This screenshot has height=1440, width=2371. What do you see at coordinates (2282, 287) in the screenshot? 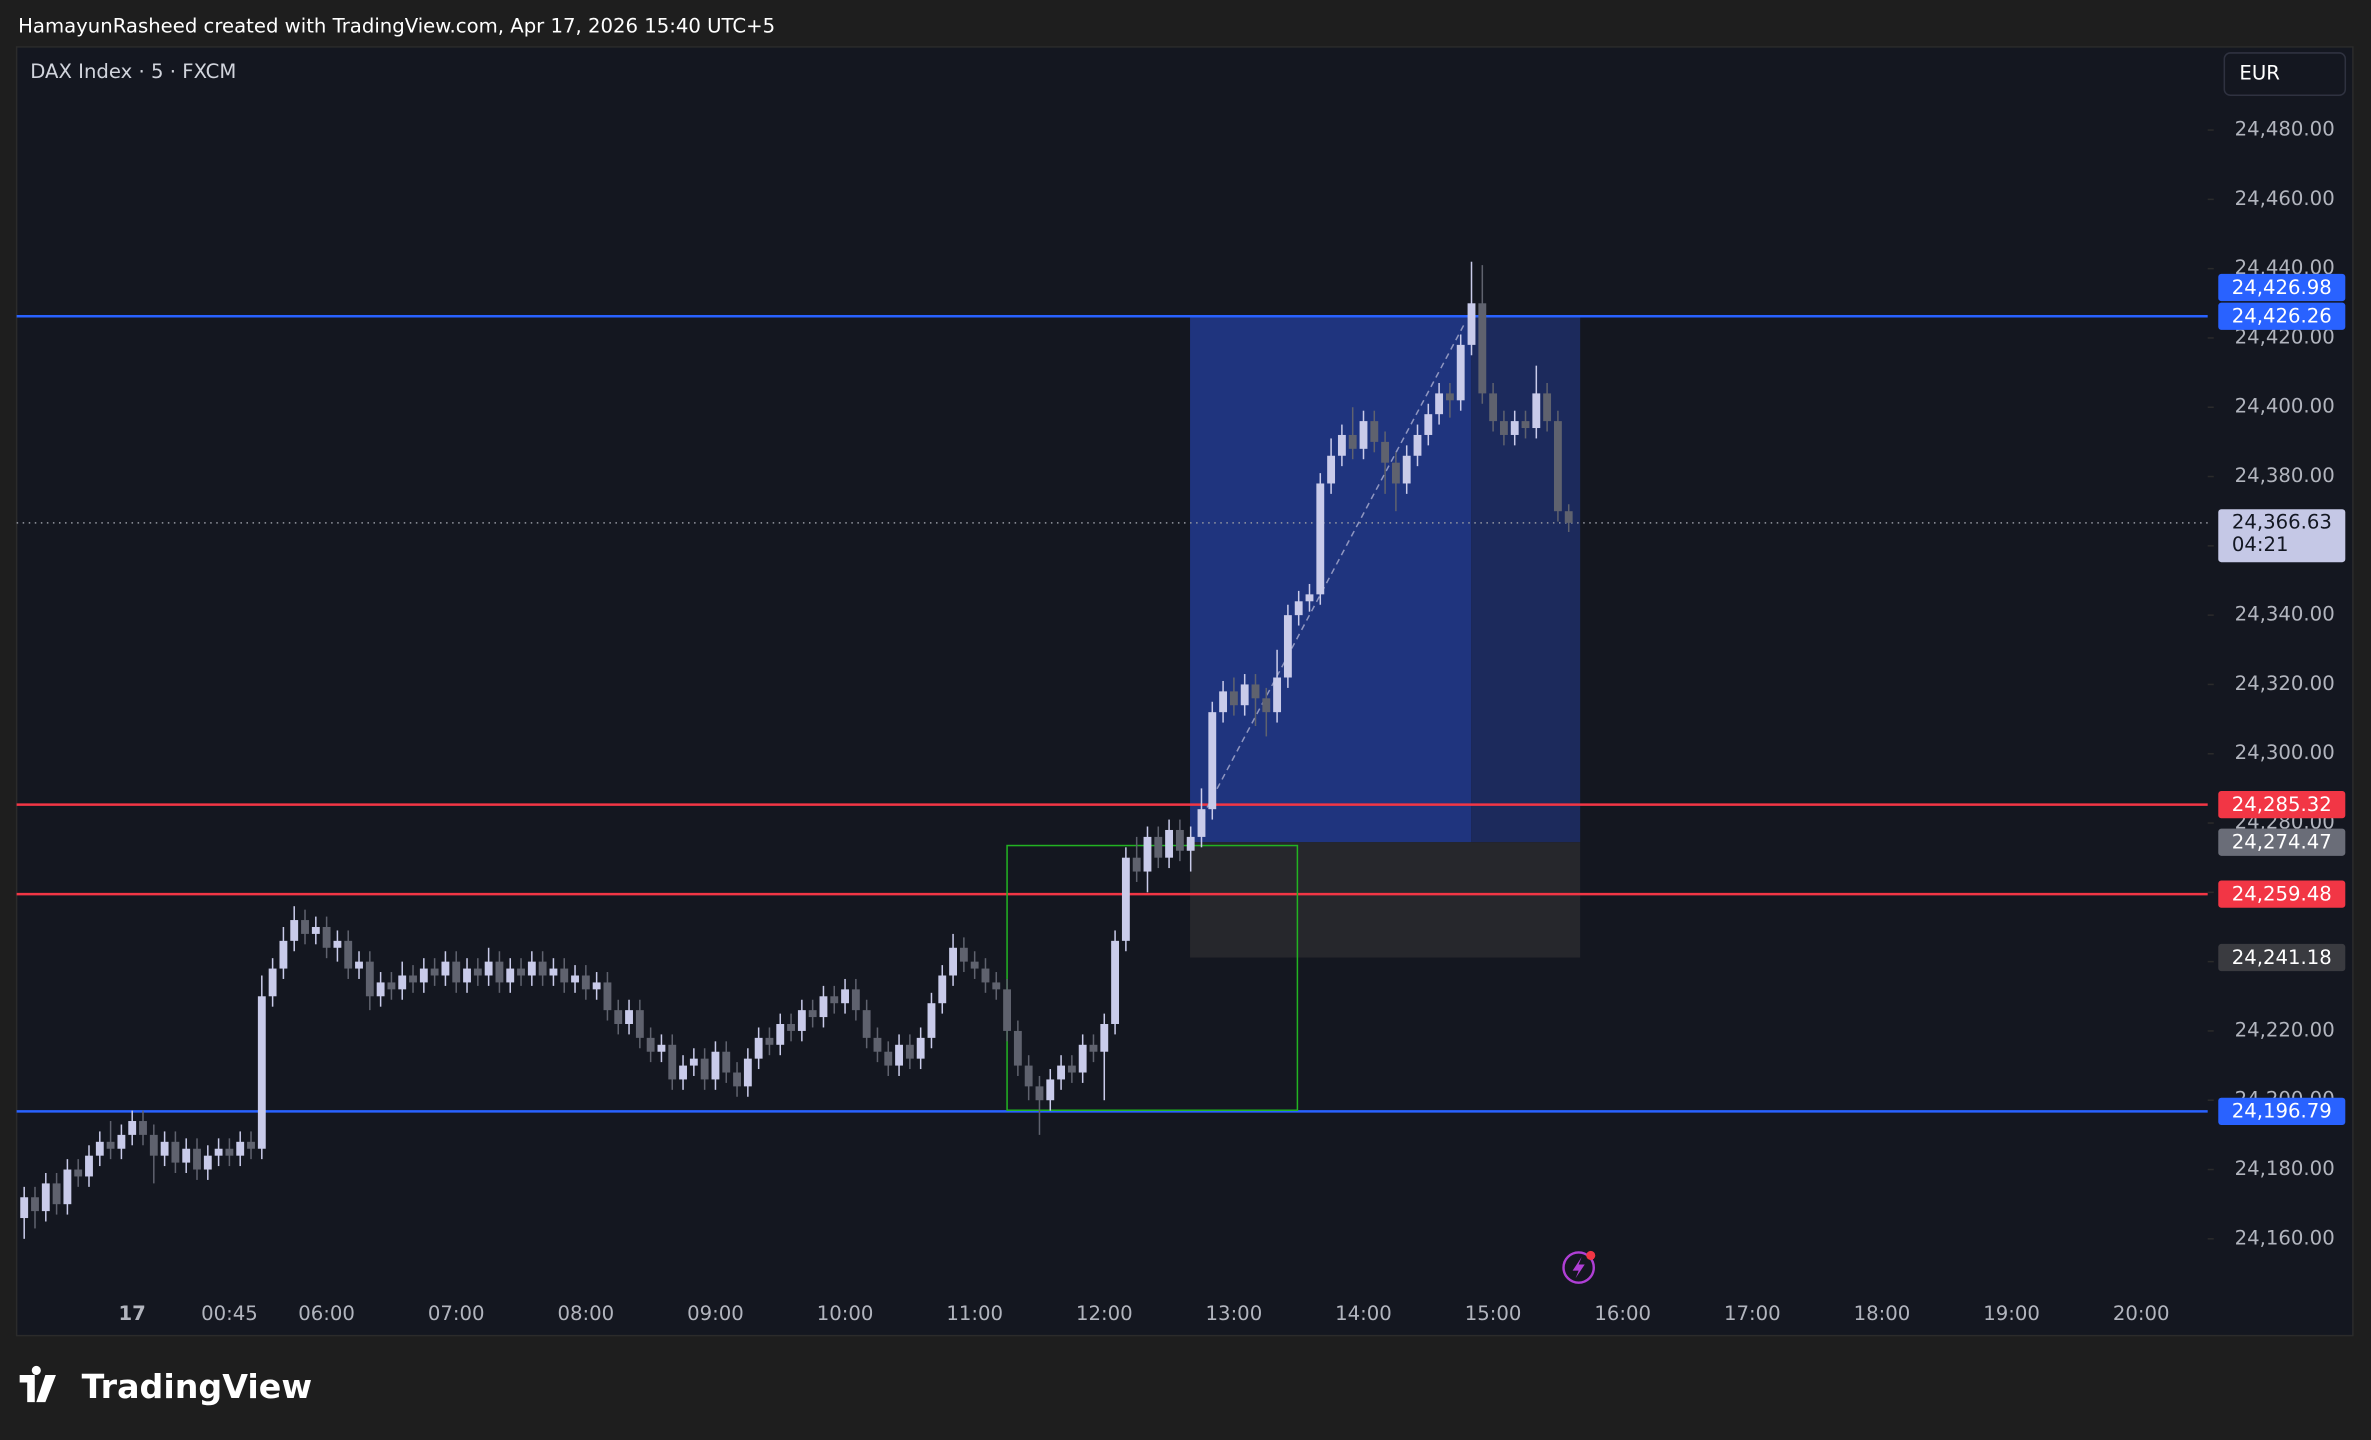
I see `price-tag-label: 24,426.98` at bounding box center [2282, 287].